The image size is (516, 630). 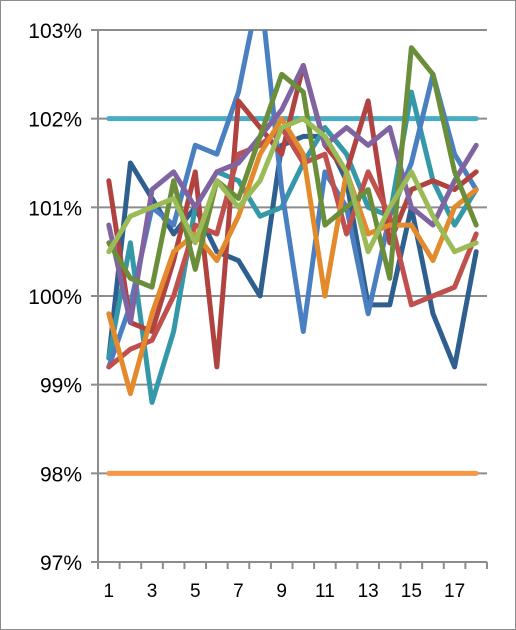 I want to click on y-tick-label: 100%, so click(x=55, y=297).